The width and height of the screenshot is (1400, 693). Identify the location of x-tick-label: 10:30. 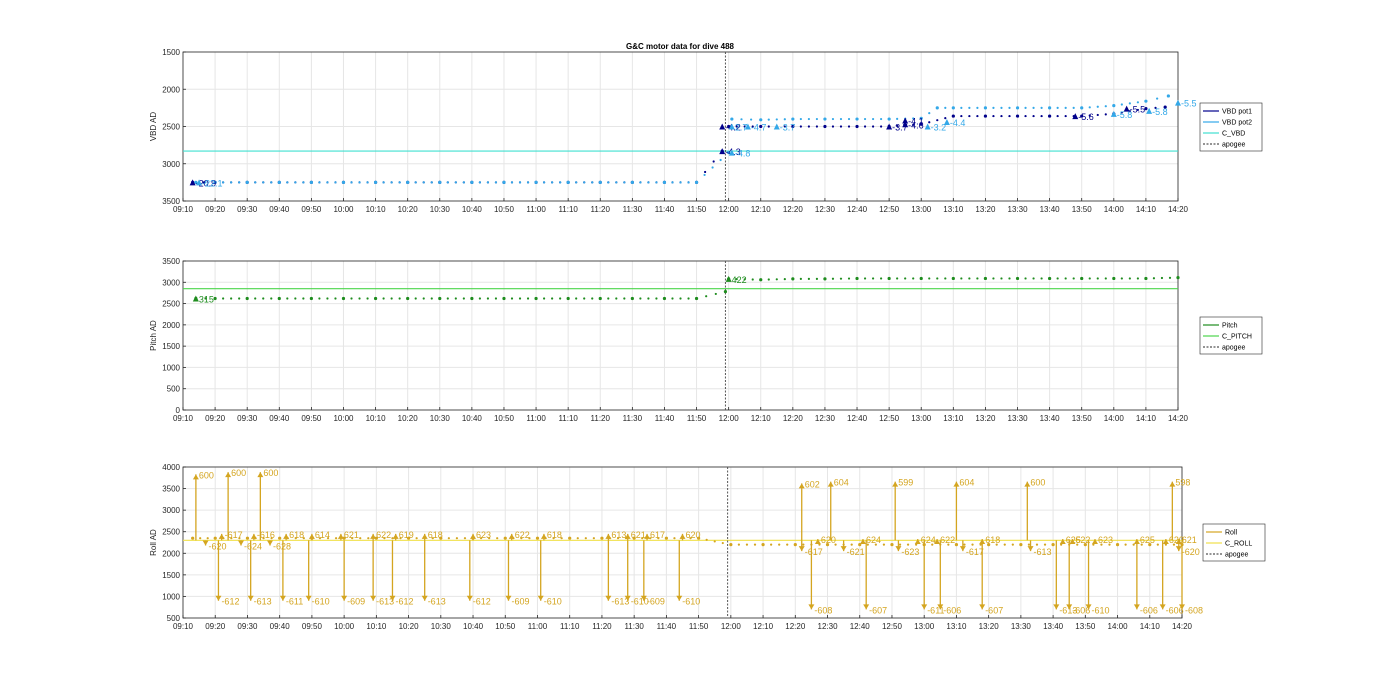
(441, 626).